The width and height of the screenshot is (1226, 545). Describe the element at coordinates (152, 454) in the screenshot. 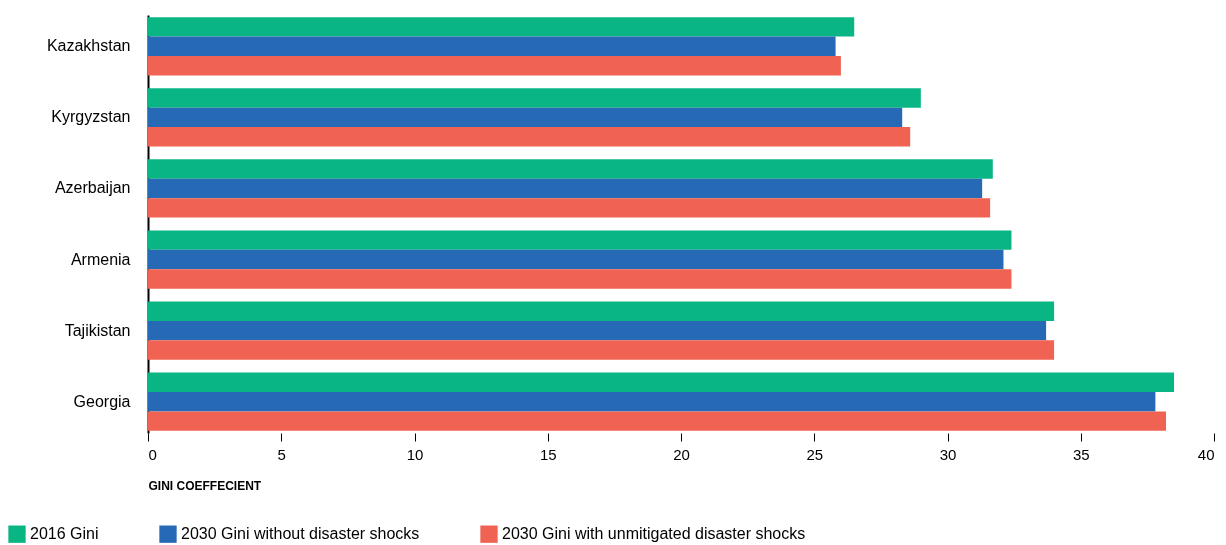

I see `x-tick-label: 0` at that location.